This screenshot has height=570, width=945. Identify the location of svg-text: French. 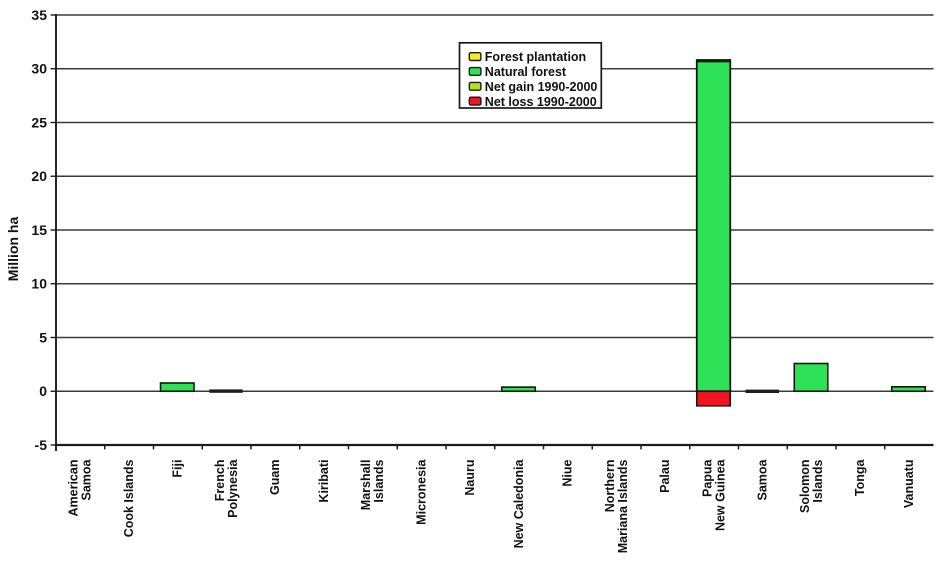
(220, 481).